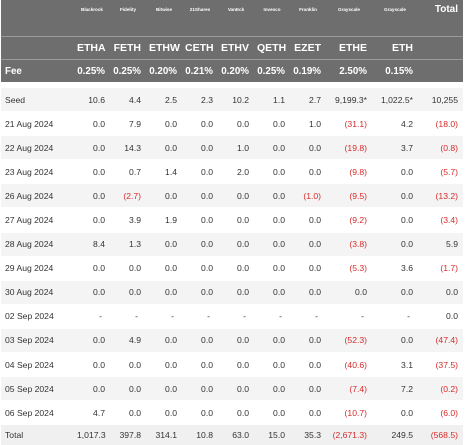 Image resolution: width=465 pixels, height=445 pixels. I want to click on total-label: Total, so click(37, 434).